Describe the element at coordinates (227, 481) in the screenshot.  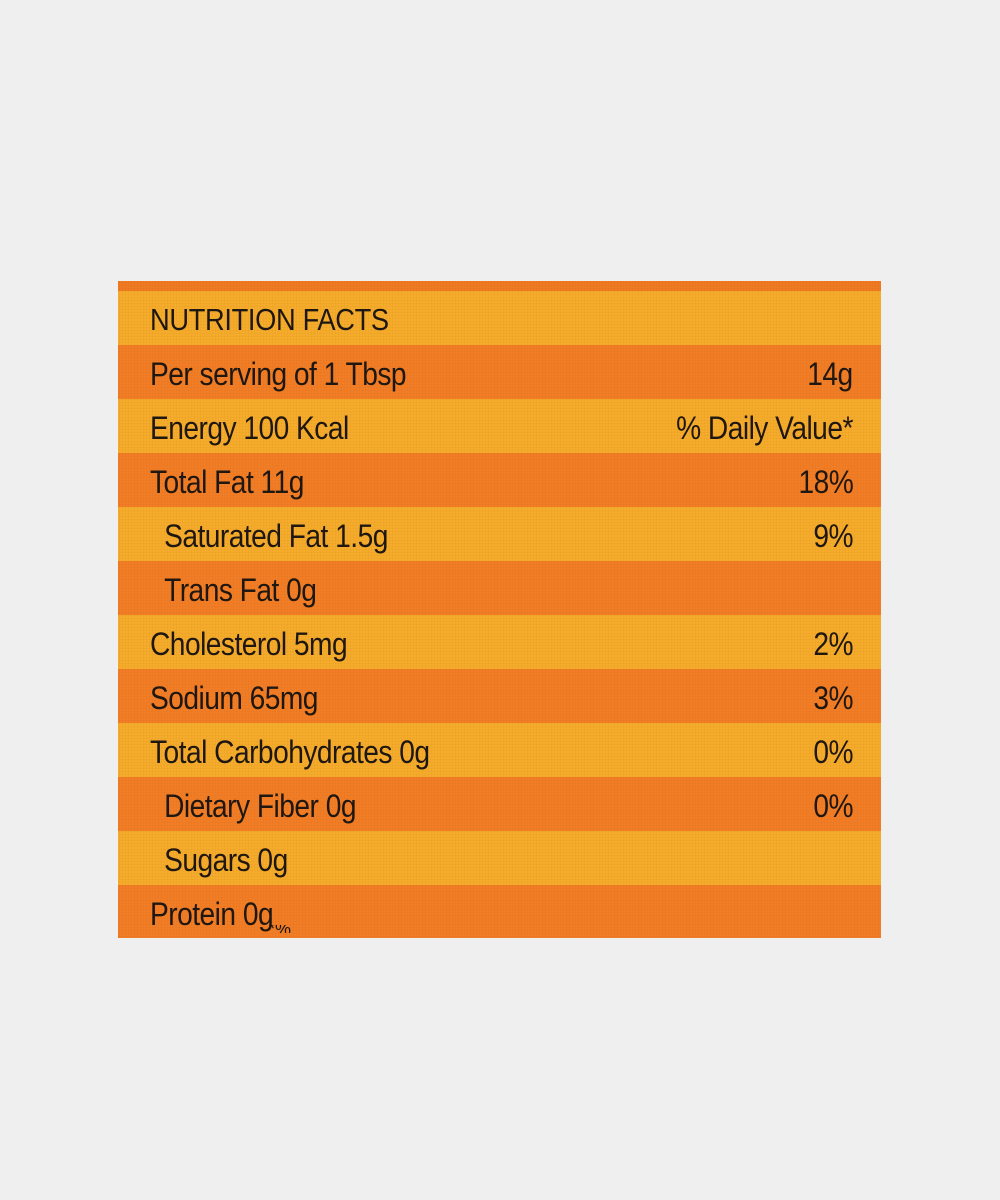
I see `nutrient-name: Total Fat 11g` at that location.